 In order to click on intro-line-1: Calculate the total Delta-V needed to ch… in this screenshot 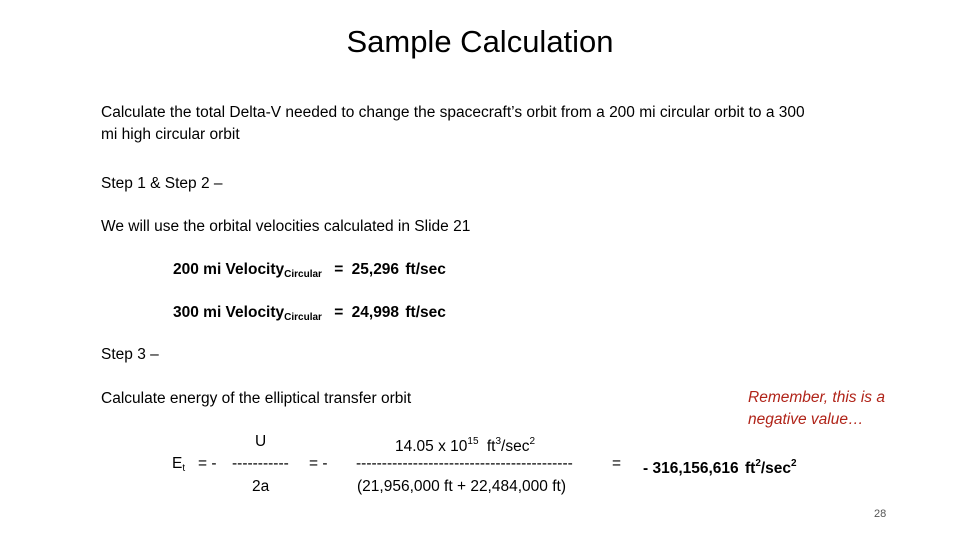, I will do `click(453, 112)`.